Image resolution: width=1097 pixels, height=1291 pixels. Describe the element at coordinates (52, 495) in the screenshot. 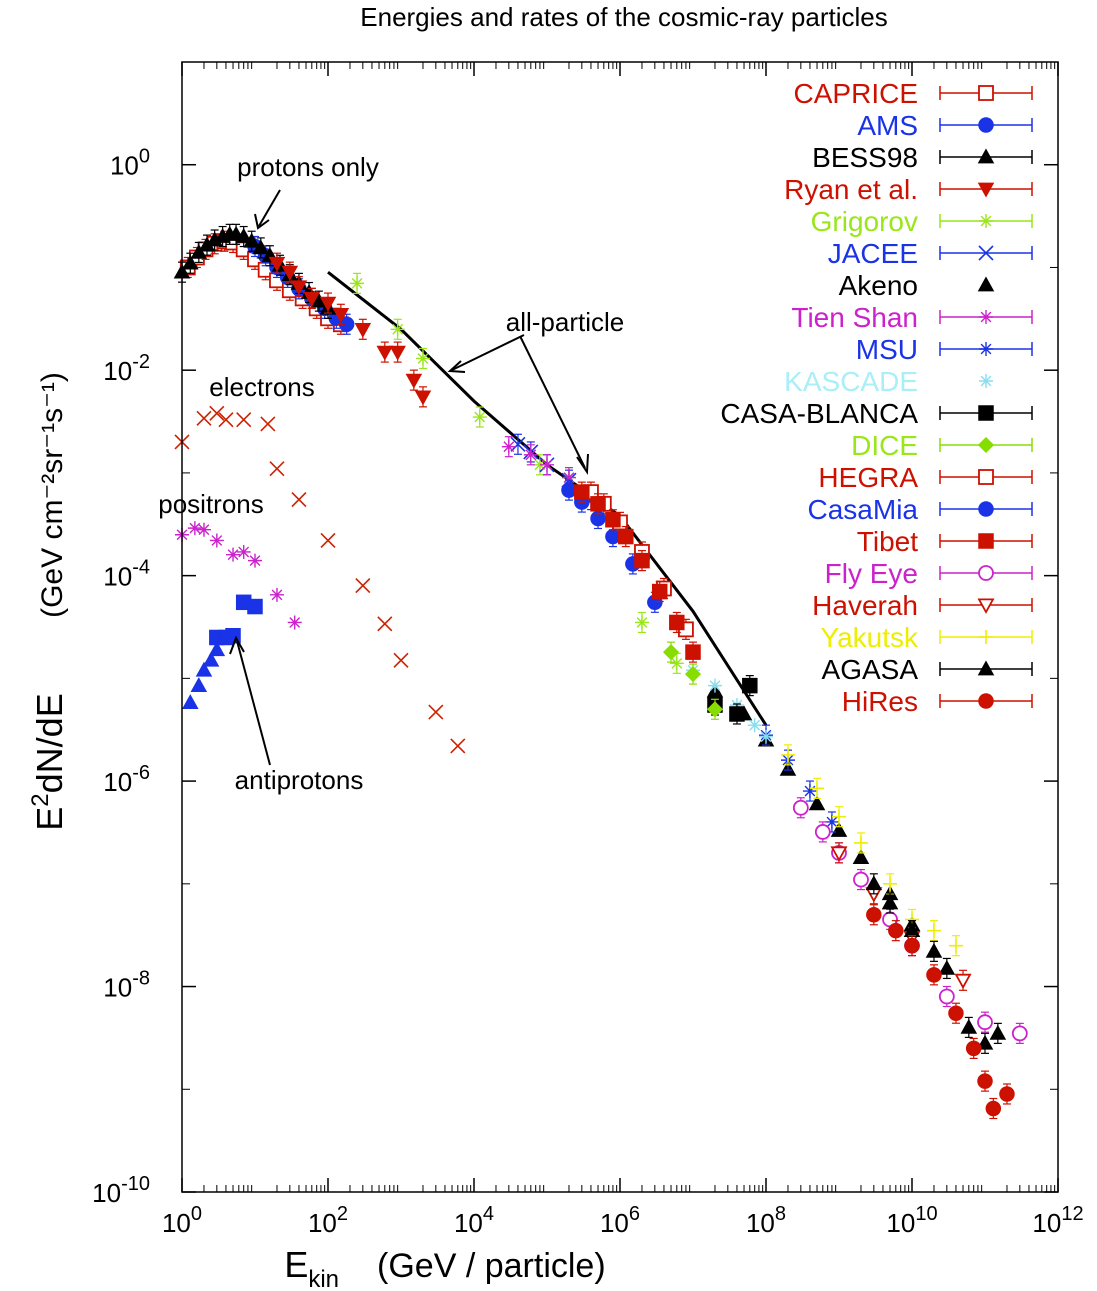

I see `y-axis-unit: (GeV cm⁻²sr⁻¹s⁻¹)` at that location.